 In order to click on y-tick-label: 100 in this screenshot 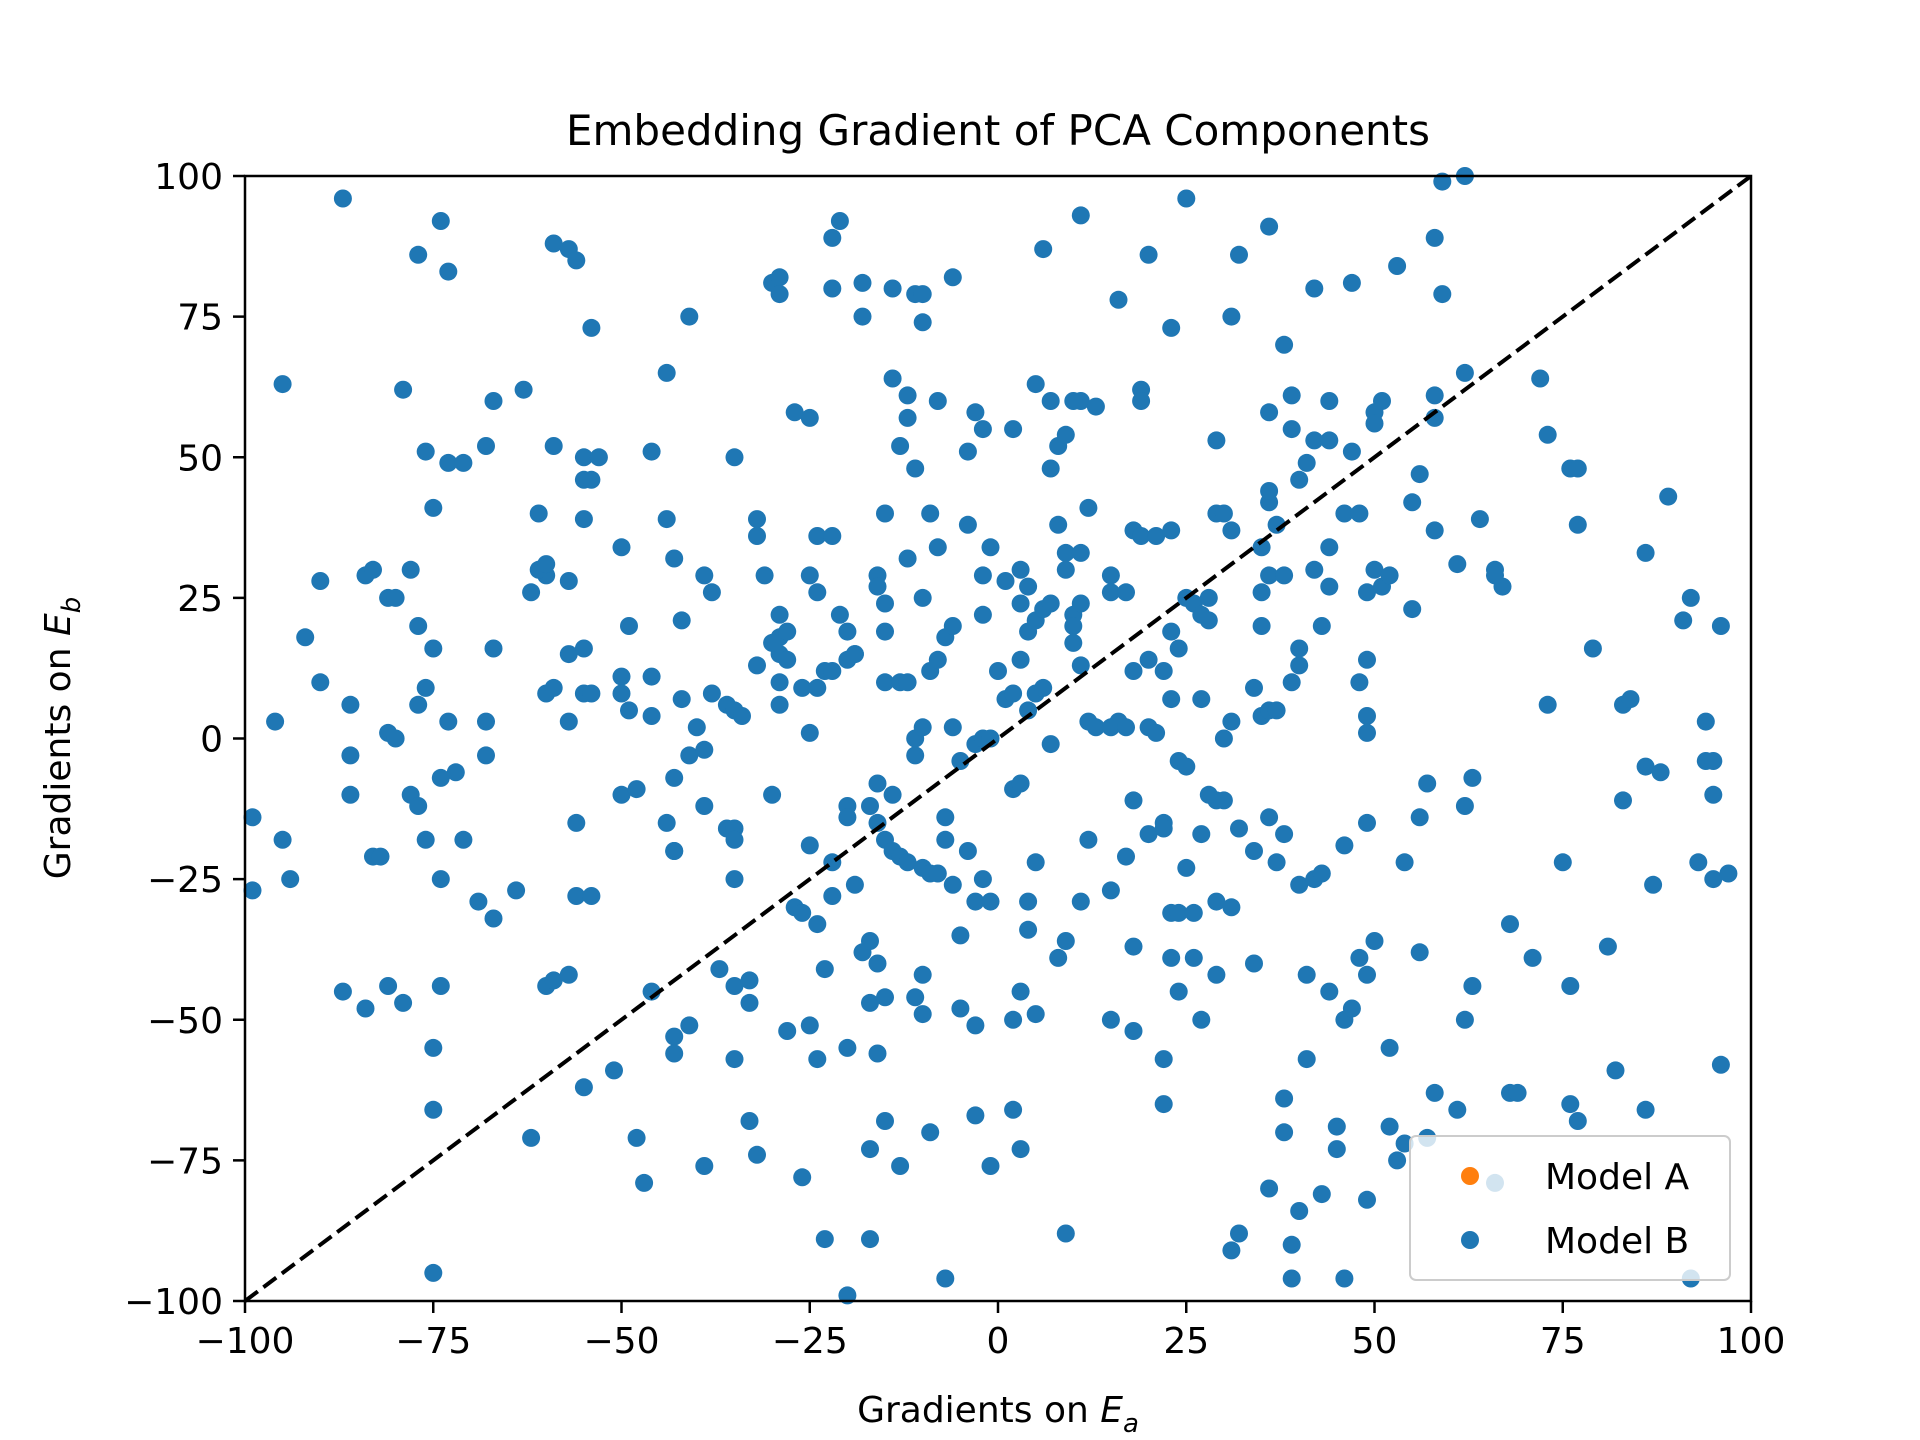, I will do `click(188, 177)`.